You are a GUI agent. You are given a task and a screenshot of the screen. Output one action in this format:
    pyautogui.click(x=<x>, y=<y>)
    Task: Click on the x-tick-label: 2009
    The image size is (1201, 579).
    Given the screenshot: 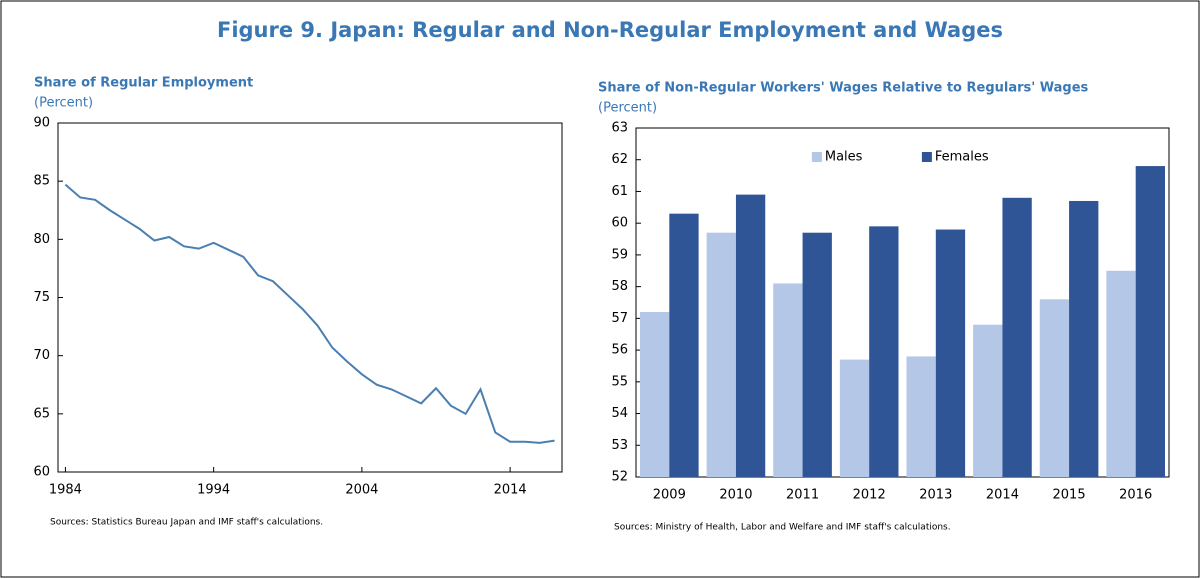 What is the action you would take?
    pyautogui.click(x=669, y=495)
    